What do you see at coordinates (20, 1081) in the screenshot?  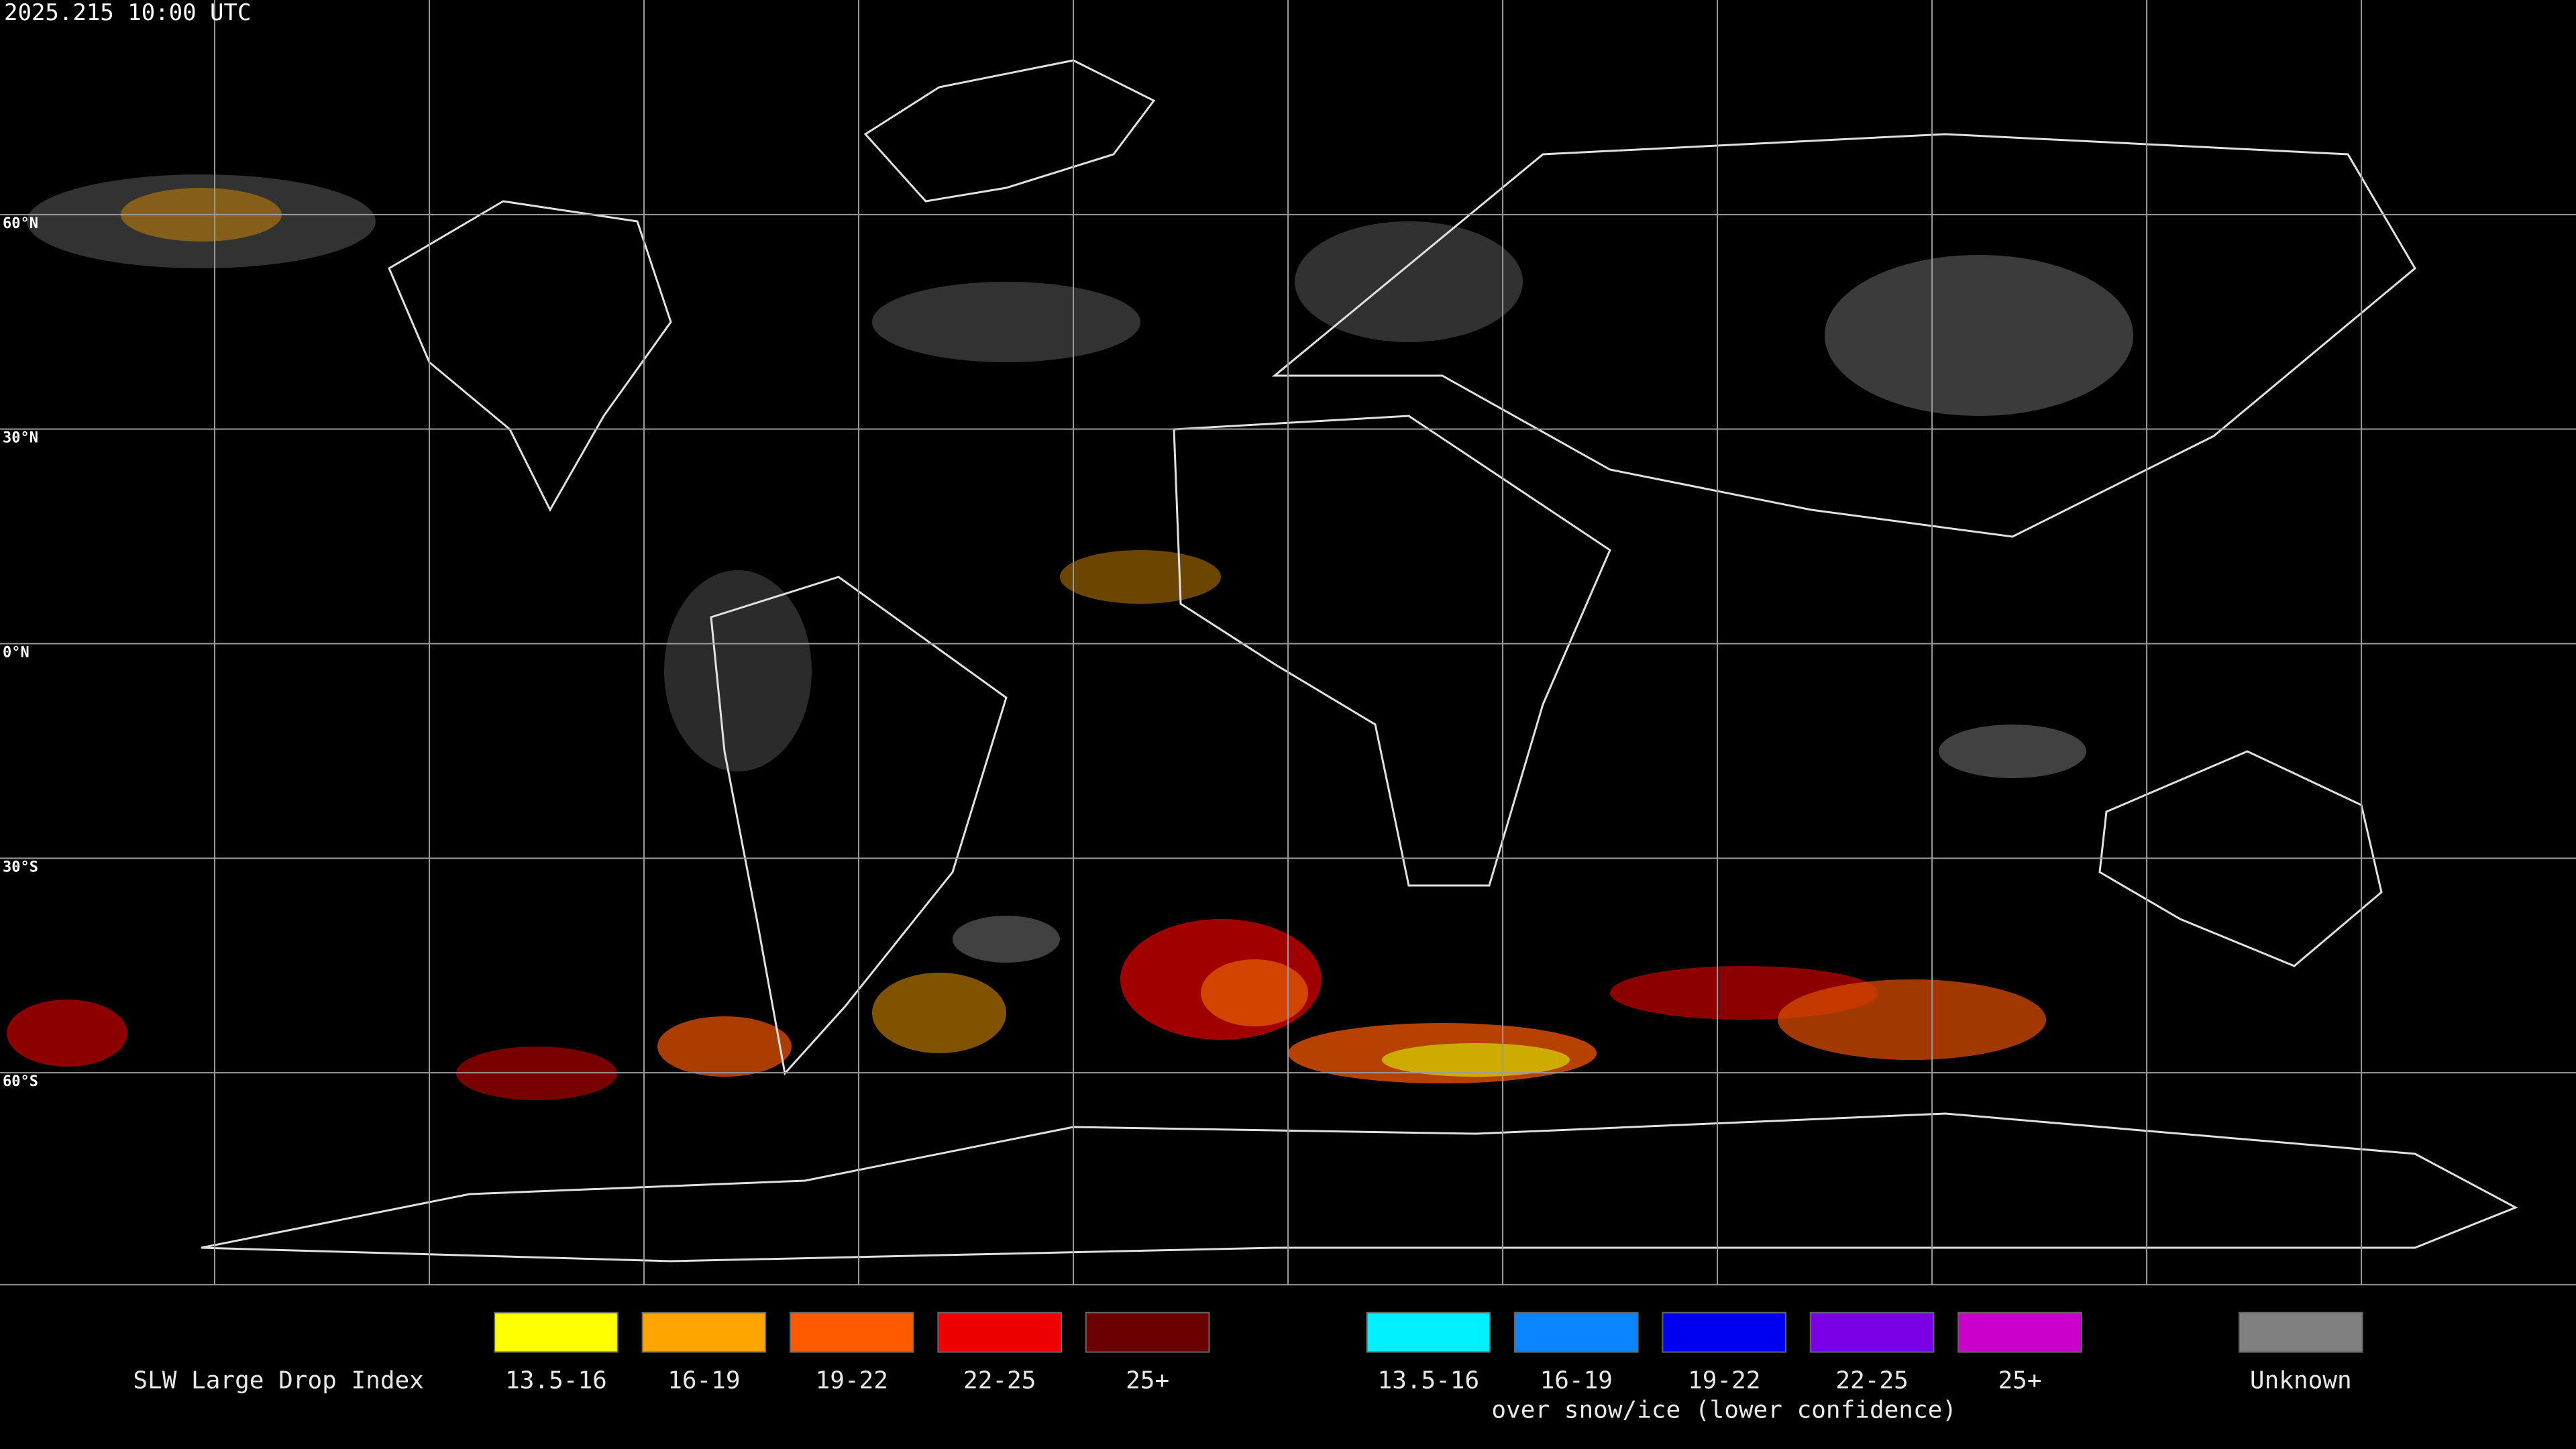 I see `latitude-label: 60°S` at bounding box center [20, 1081].